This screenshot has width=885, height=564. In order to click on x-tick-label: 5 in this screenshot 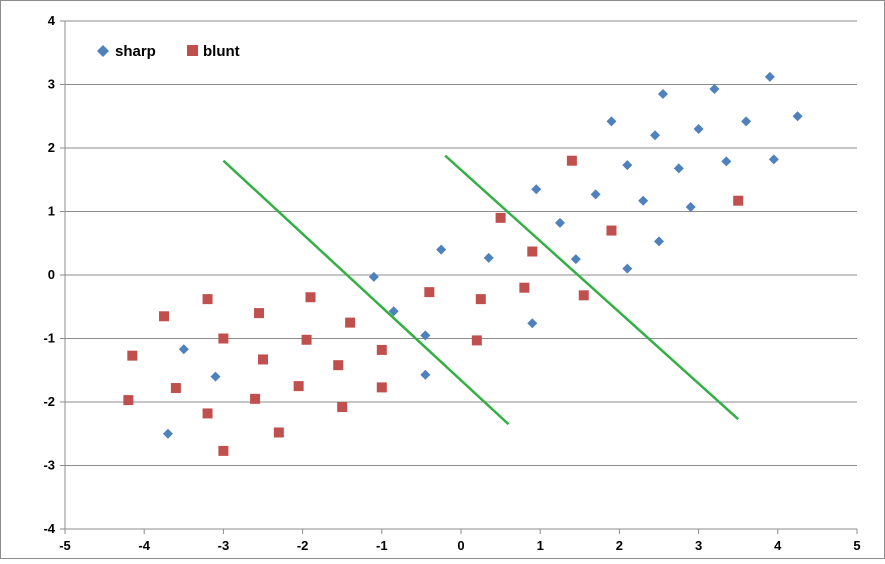, I will do `click(856, 545)`.